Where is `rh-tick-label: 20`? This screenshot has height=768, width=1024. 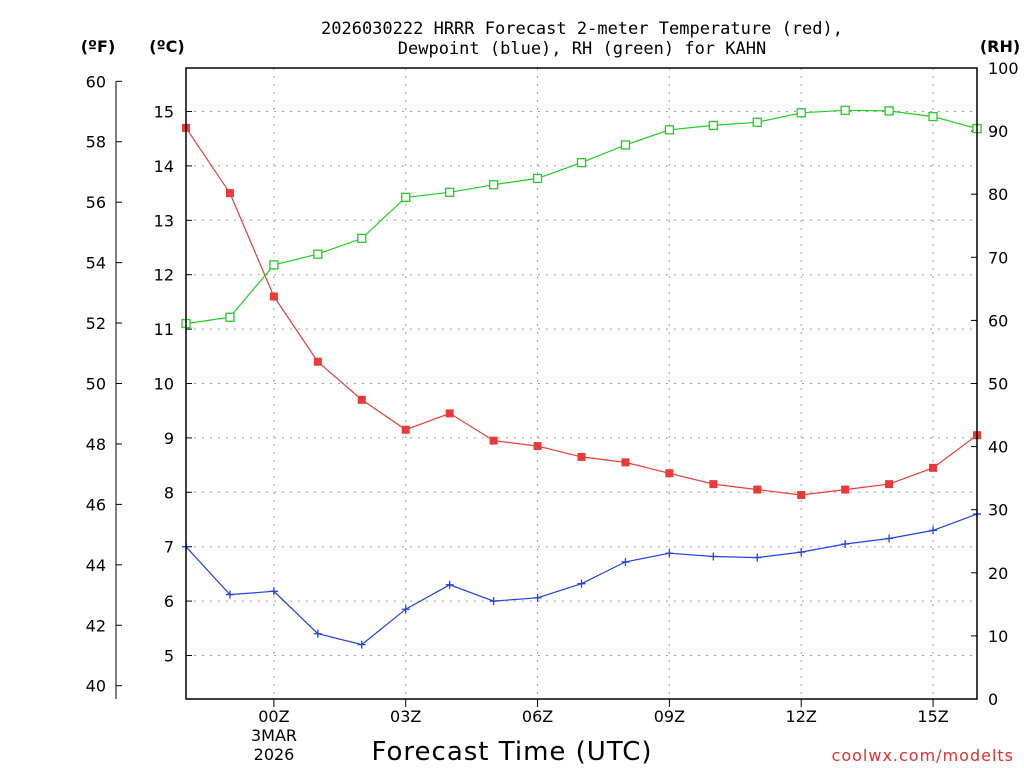 rh-tick-label: 20 is located at coordinates (998, 573).